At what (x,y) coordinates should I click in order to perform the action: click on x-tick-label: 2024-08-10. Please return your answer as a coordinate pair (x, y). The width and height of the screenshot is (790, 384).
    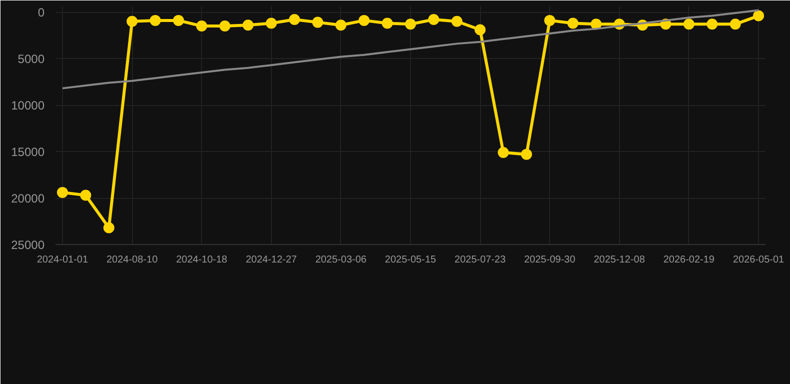
    Looking at the image, I should click on (132, 260).